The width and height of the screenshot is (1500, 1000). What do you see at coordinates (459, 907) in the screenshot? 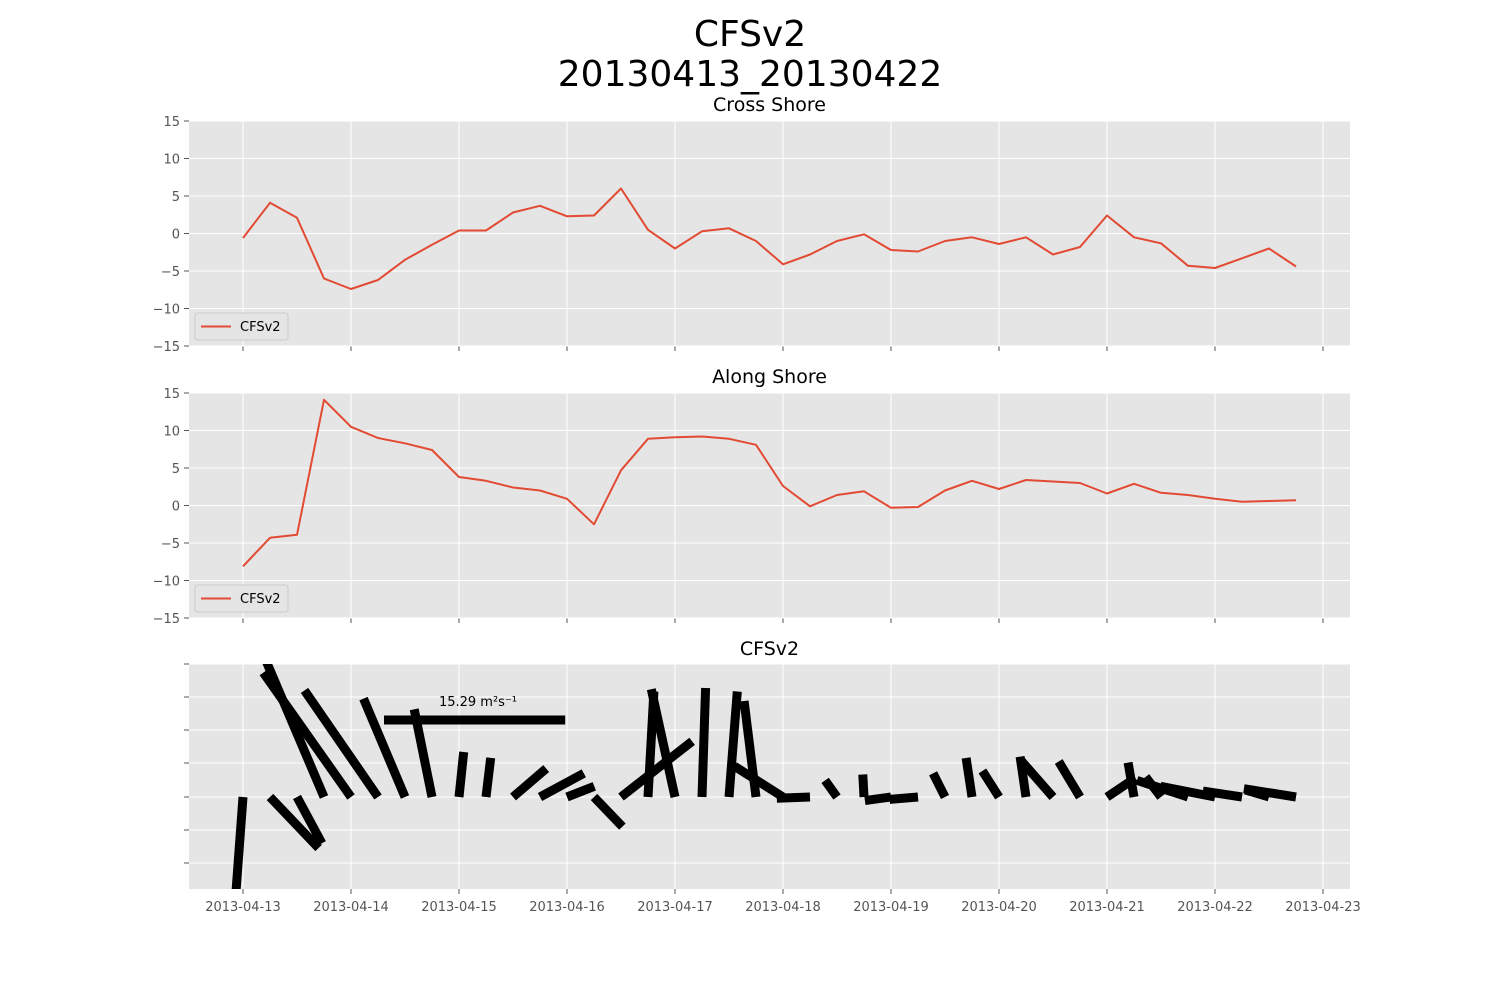
I see `x-tick-label: 2013-04-15` at bounding box center [459, 907].